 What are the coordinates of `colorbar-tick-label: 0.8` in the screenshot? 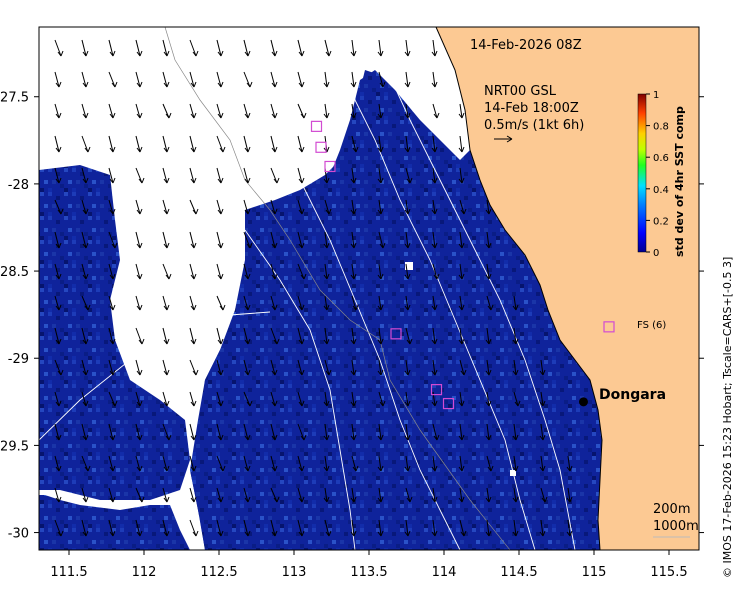 It's located at (661, 127).